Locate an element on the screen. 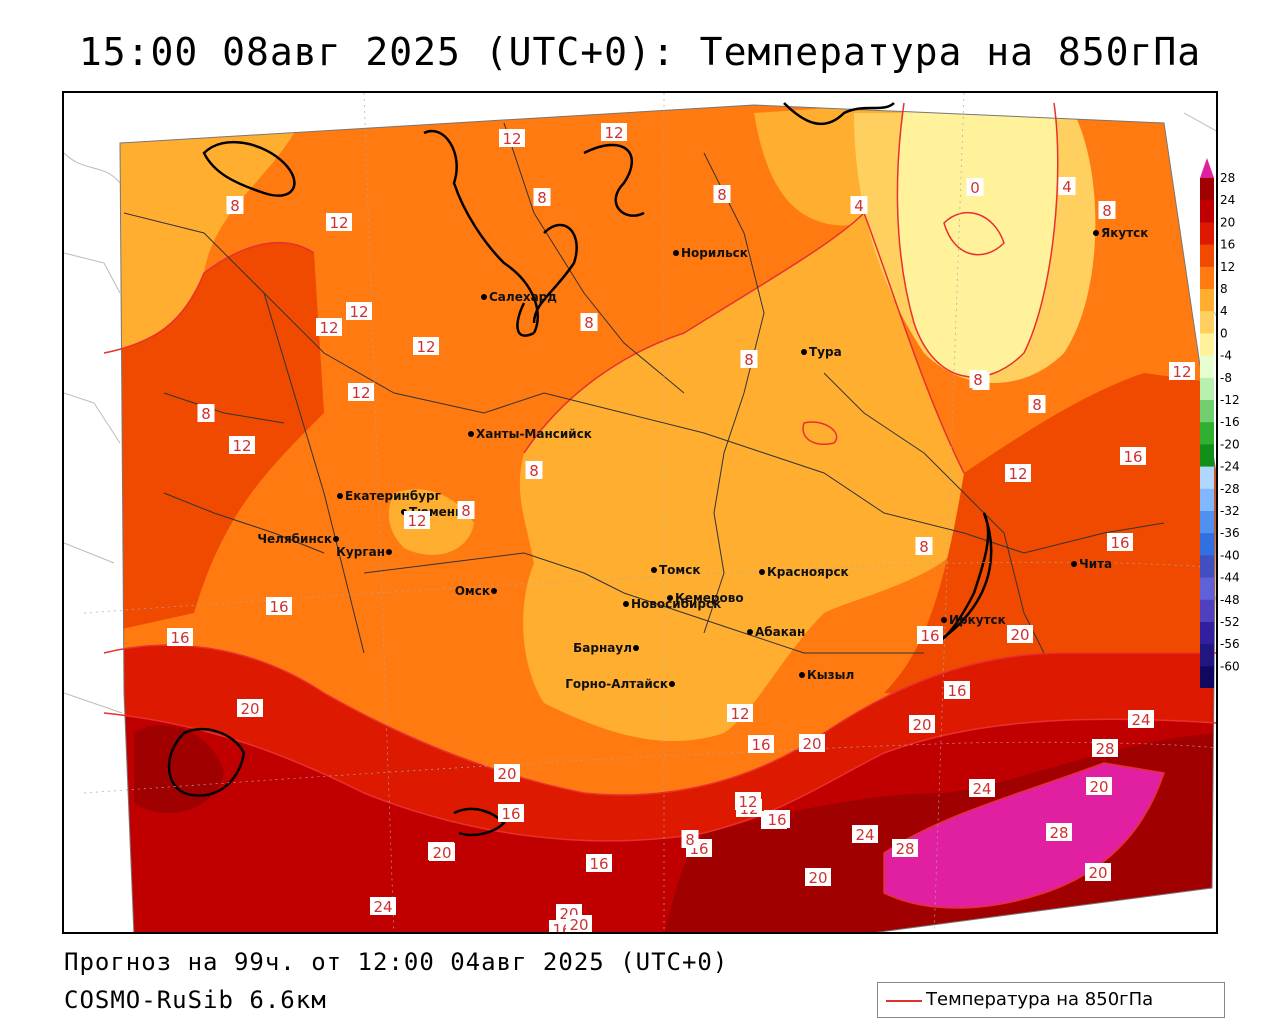  city-label: Новосибирск is located at coordinates (676, 604).